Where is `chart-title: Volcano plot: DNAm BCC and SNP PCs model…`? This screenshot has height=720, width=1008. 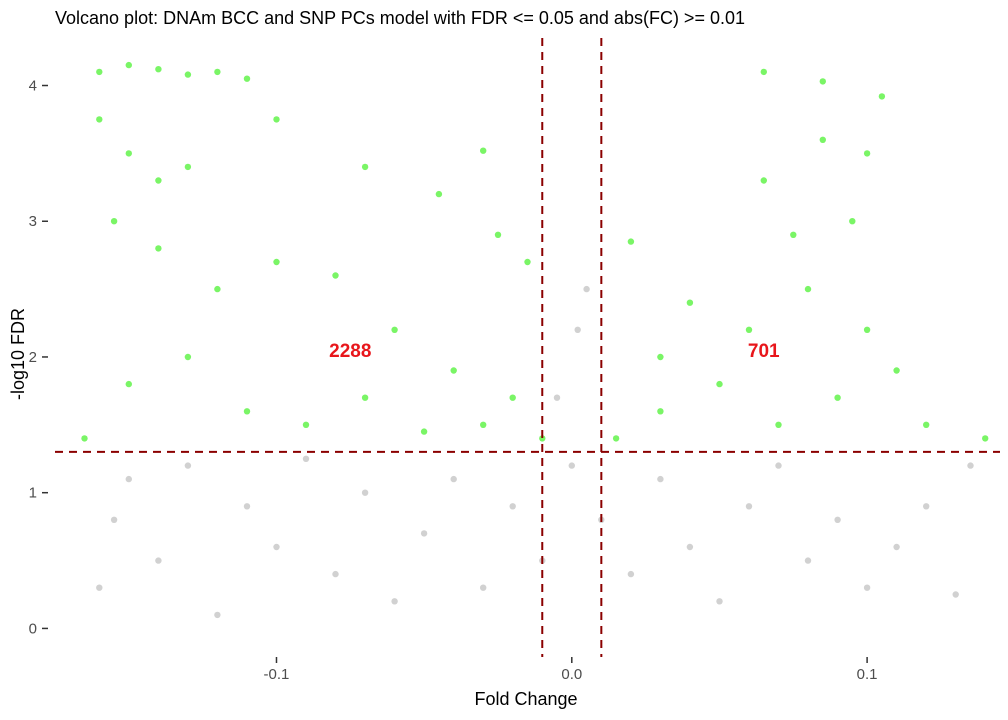
chart-title: Volcano plot: DNAm BCC and SNP PCs model… is located at coordinates (400, 18).